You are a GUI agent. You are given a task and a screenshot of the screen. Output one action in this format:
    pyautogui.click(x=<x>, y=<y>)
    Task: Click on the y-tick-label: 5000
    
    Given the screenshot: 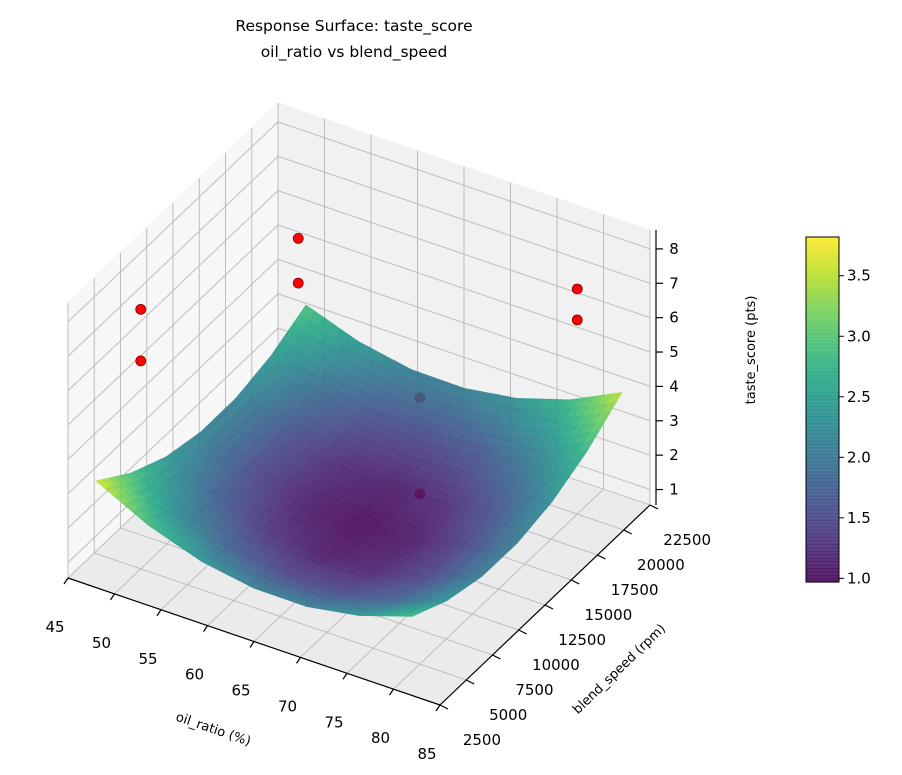 What is the action you would take?
    pyautogui.click(x=508, y=715)
    